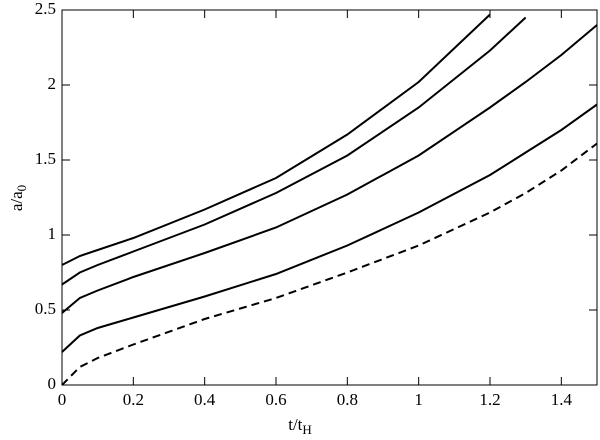 This screenshot has height=440, width=600. I want to click on x-tick-label: 0.2, so click(133, 399).